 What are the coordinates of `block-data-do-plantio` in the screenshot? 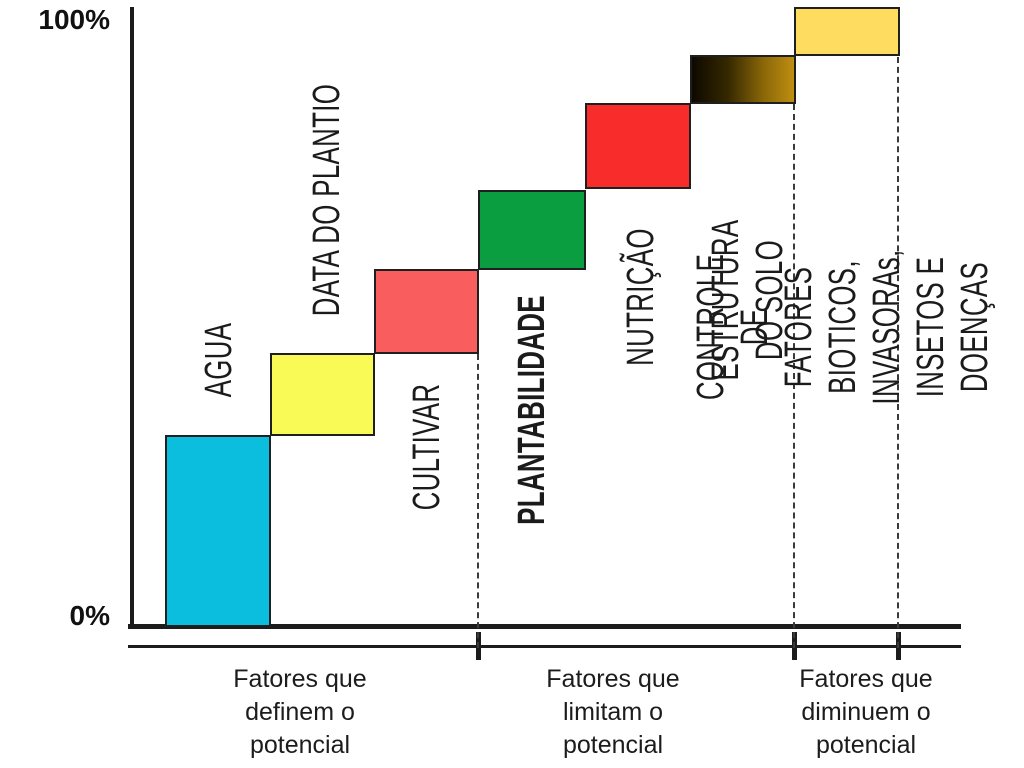 It's located at (322, 394).